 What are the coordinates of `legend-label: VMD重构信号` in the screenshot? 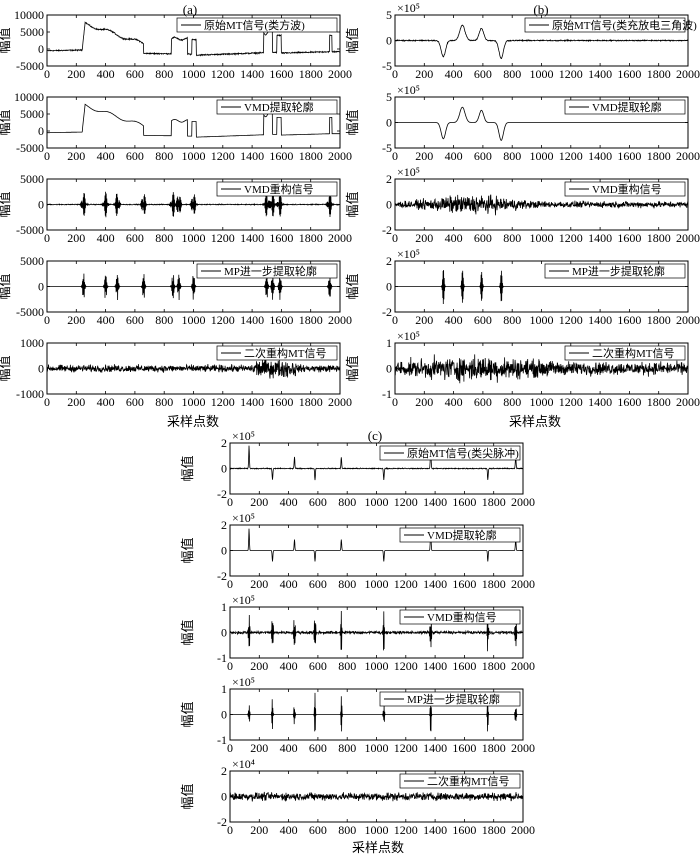 It's located at (462, 617).